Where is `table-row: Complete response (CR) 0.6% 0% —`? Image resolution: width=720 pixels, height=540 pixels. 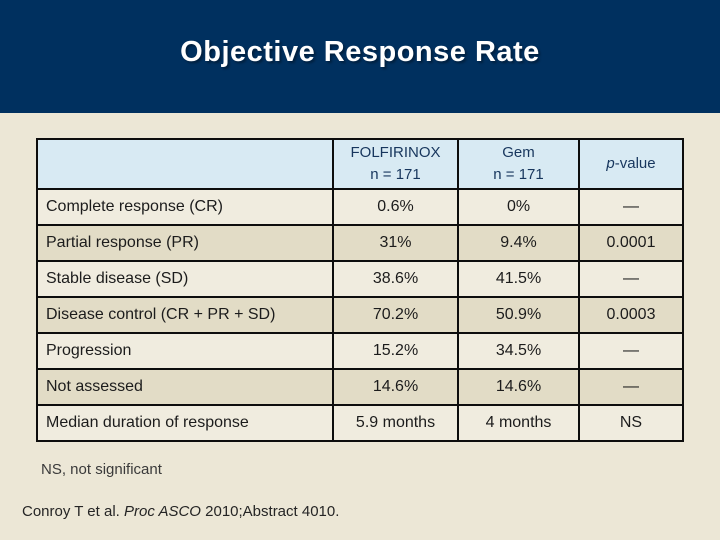
table-row: Complete response (CR) 0.6% 0% — is located at coordinates (360, 207).